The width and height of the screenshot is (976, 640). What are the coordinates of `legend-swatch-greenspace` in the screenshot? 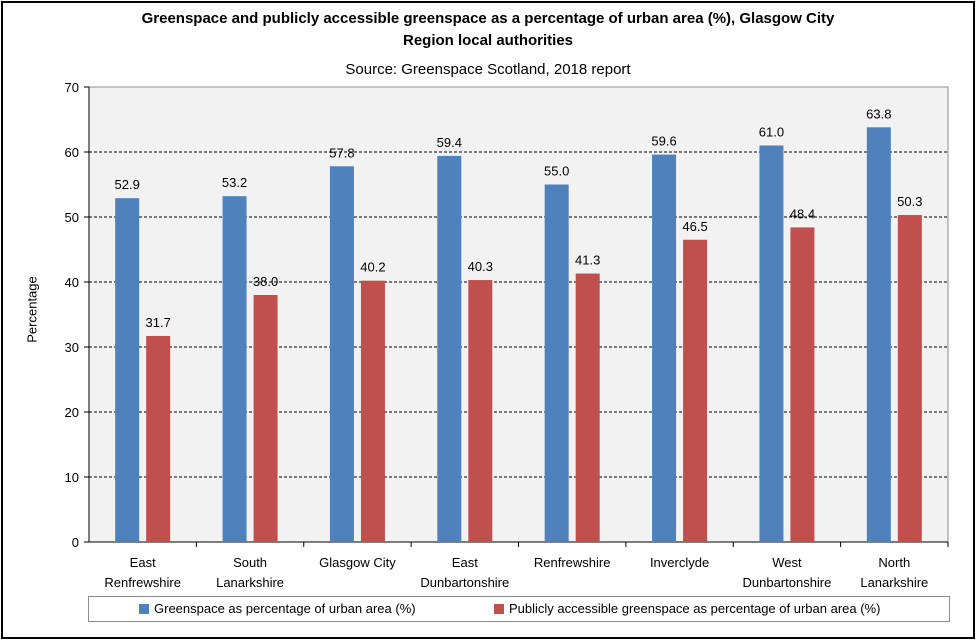 It's located at (144, 608).